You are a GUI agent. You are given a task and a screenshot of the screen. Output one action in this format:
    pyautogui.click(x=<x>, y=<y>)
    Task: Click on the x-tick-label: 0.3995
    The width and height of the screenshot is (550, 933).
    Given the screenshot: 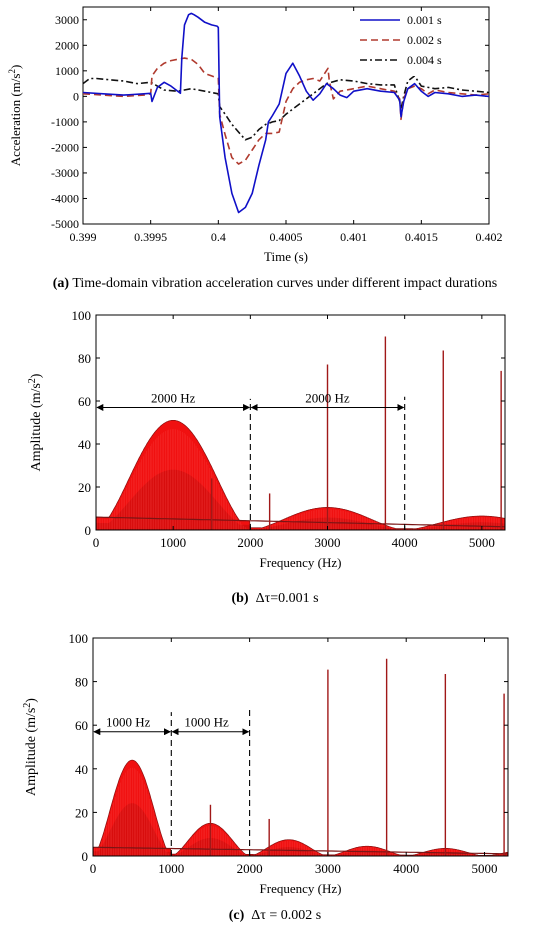 What is the action you would take?
    pyautogui.click(x=150, y=237)
    